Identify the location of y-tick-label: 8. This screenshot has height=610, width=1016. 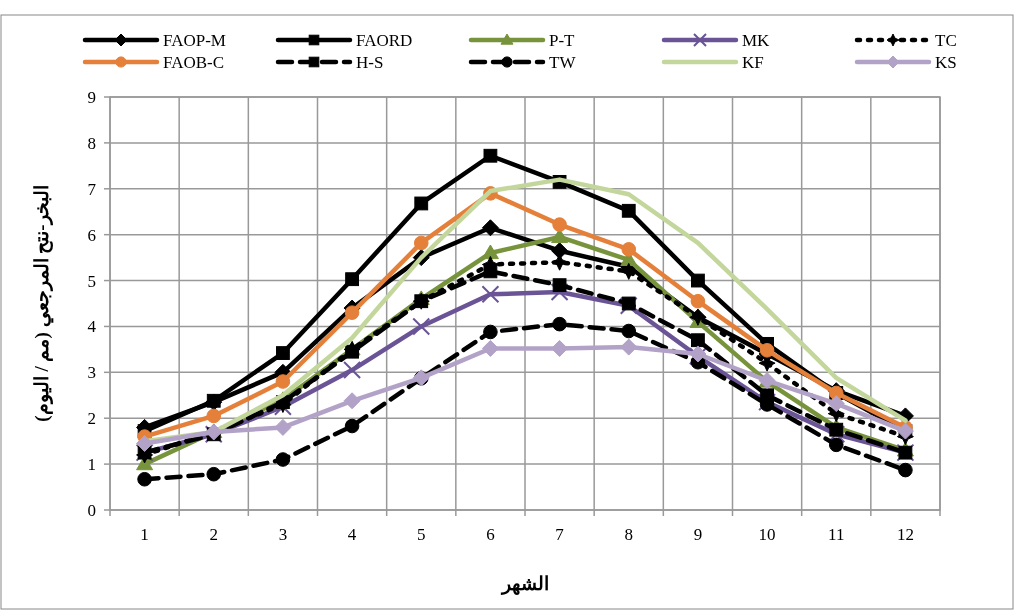
(91, 143).